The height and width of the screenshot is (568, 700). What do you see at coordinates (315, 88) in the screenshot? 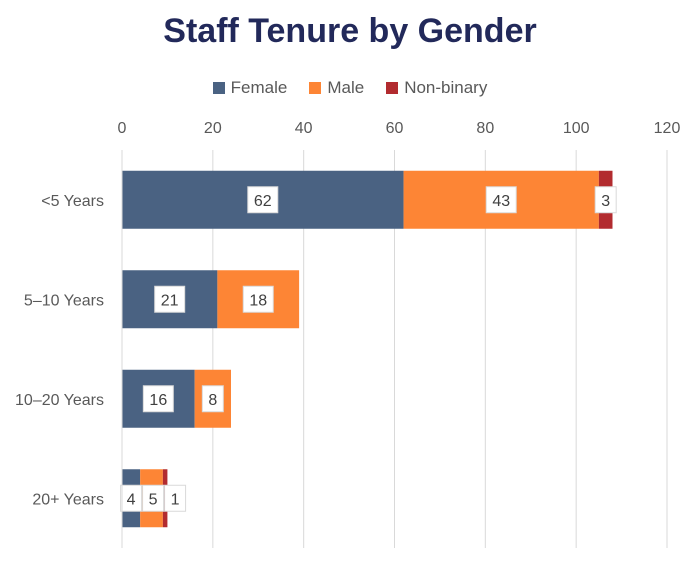
I see `legend-swatch-male` at bounding box center [315, 88].